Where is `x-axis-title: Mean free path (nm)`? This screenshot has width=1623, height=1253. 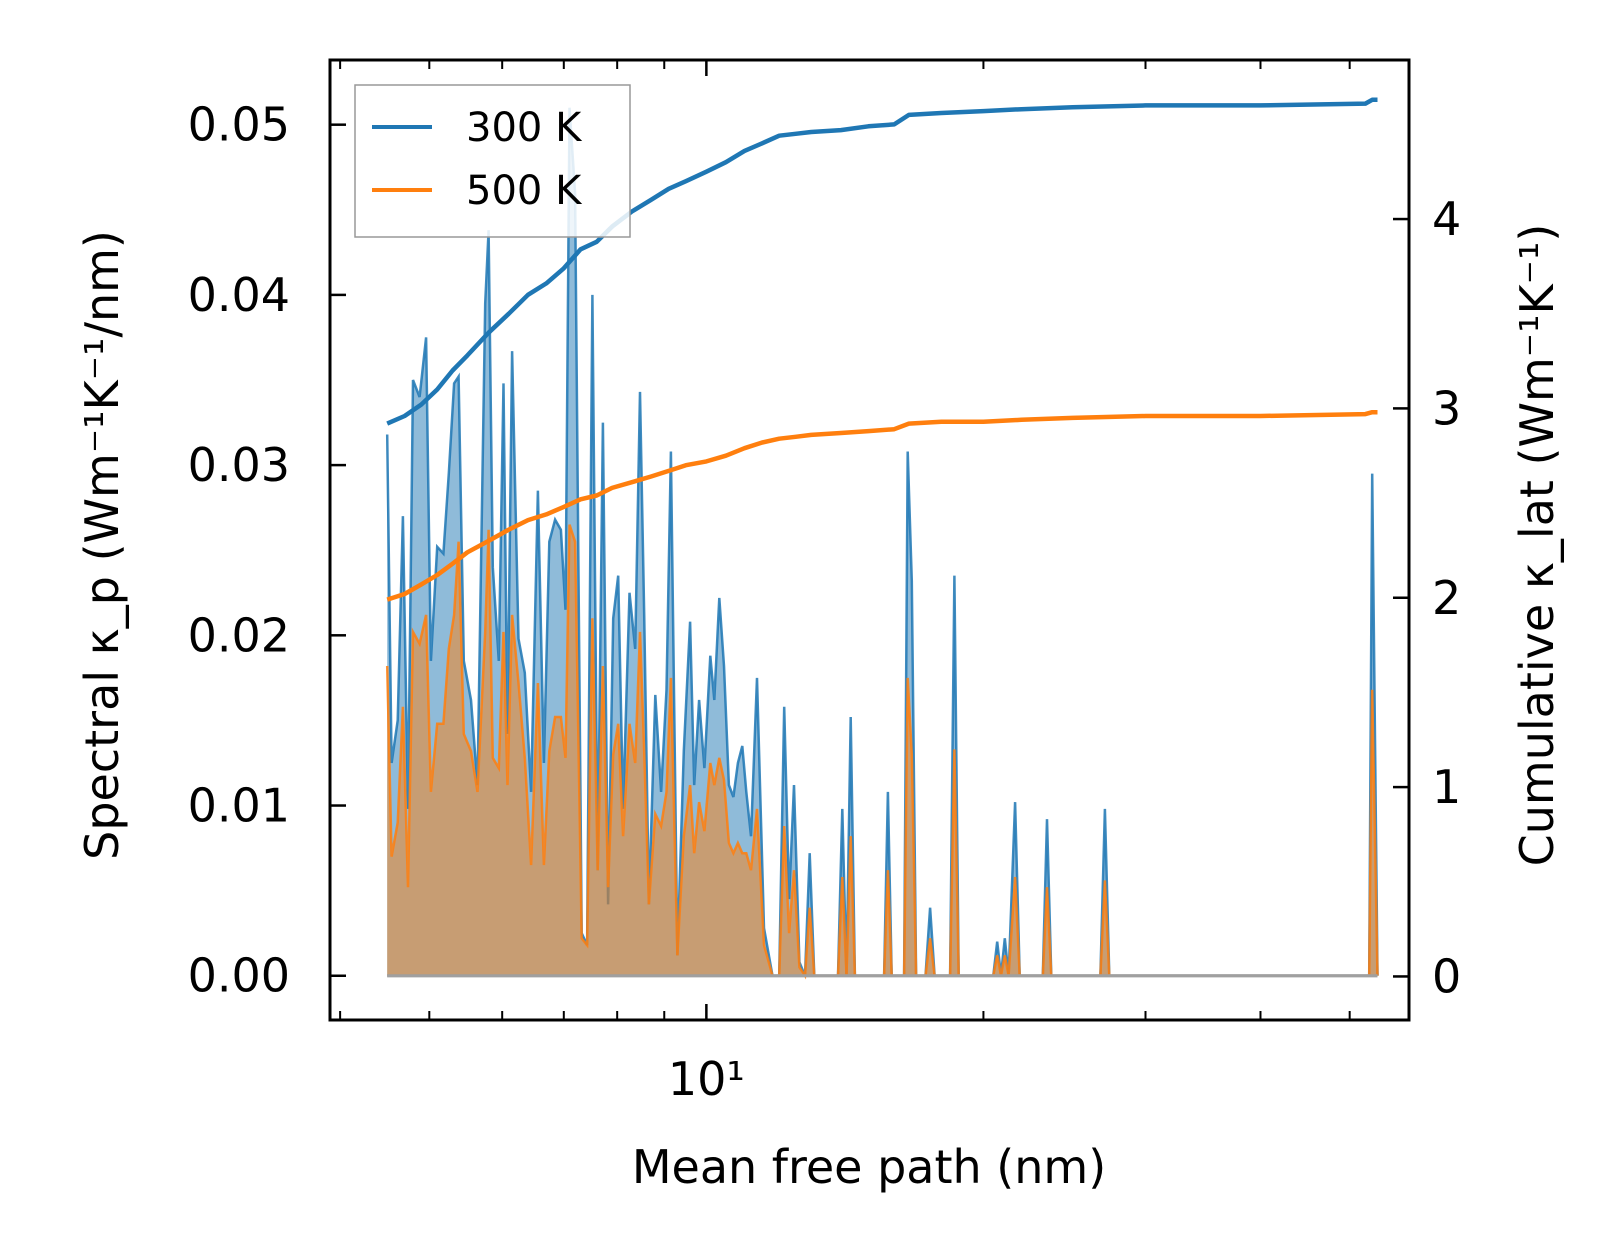
x-axis-title: Mean free path (nm) is located at coordinates (869, 1167).